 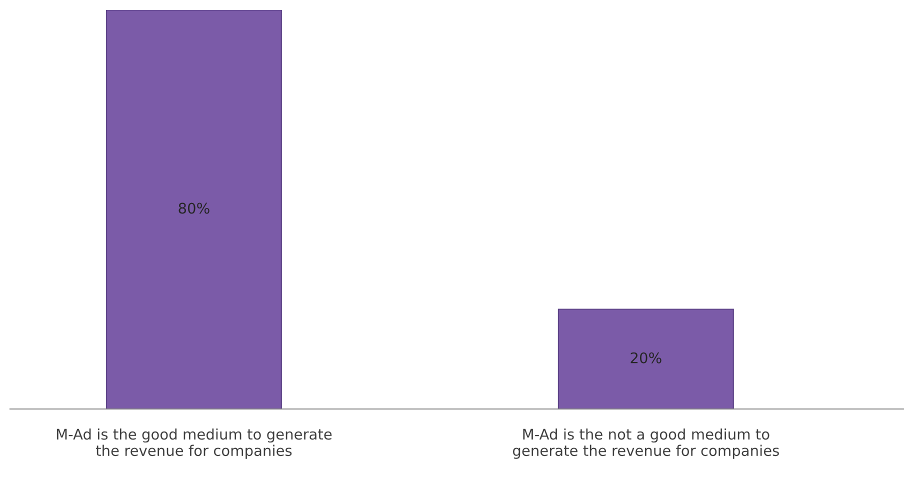 What do you see at coordinates (645, 443) in the screenshot?
I see `x-tick-label: M-Ad is the not a good medium to generate the revenue for companies` at bounding box center [645, 443].